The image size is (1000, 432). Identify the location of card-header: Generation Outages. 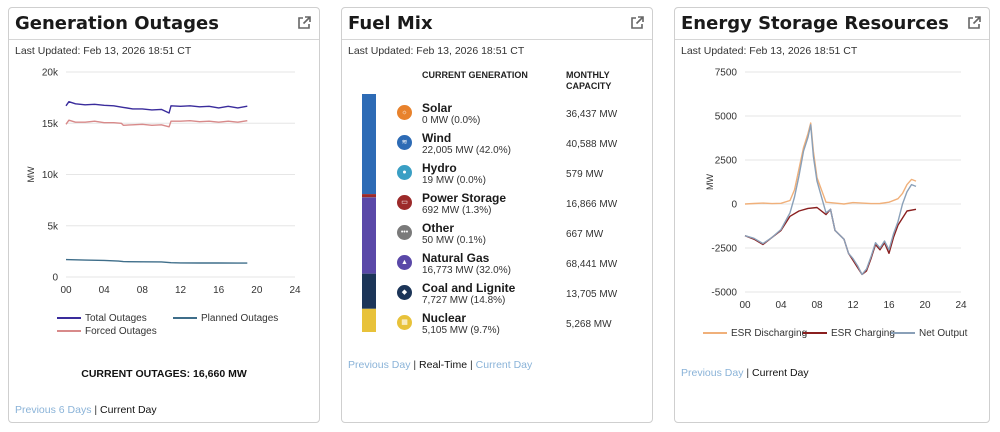
(164, 24).